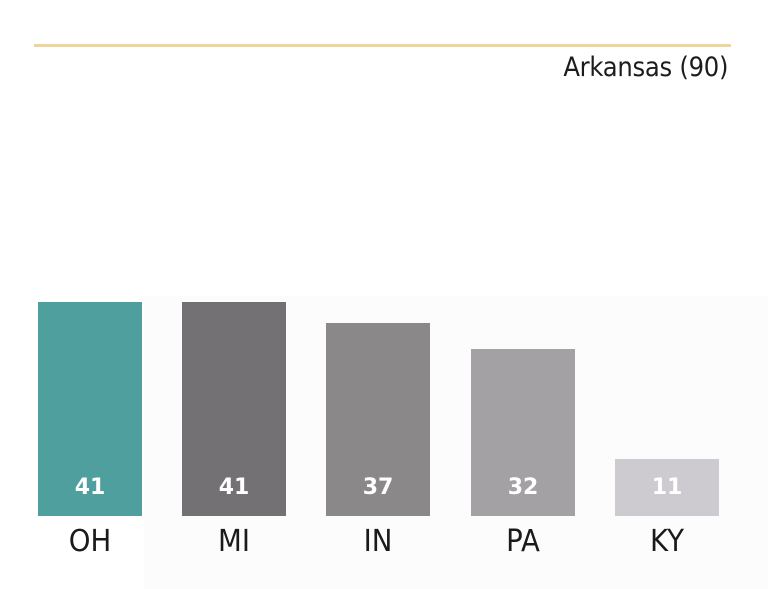 Image resolution: width=768 pixels, height=589 pixels. I want to click on bar-in: 37, so click(378, 419).